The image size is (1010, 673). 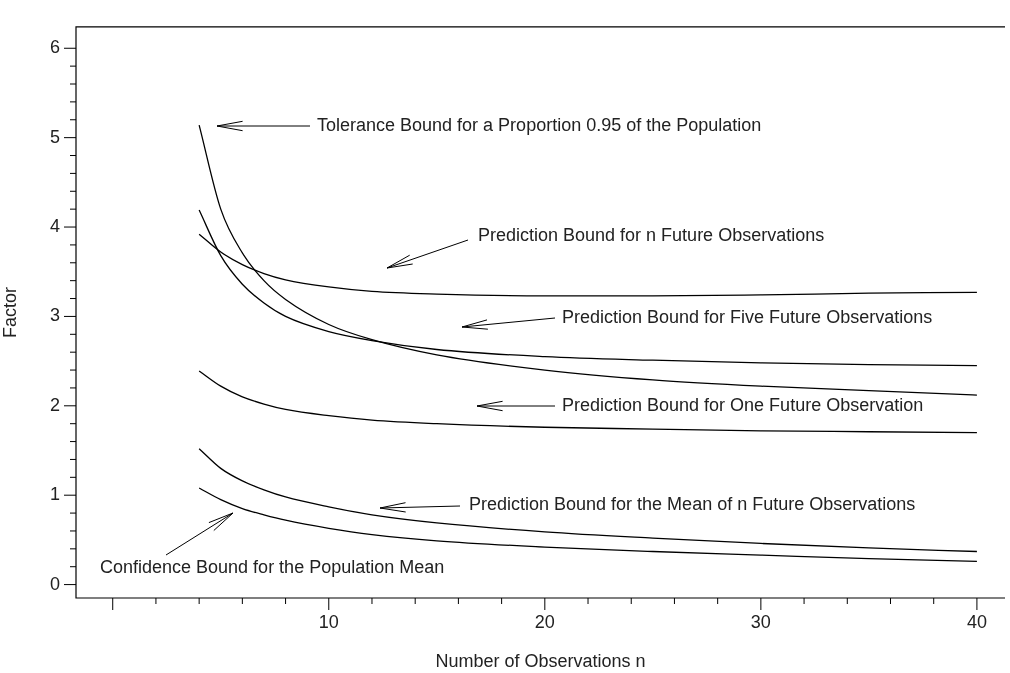 I want to click on annotation: Prediction Bound for the Mean of n Future Observations, so click(x=692, y=503).